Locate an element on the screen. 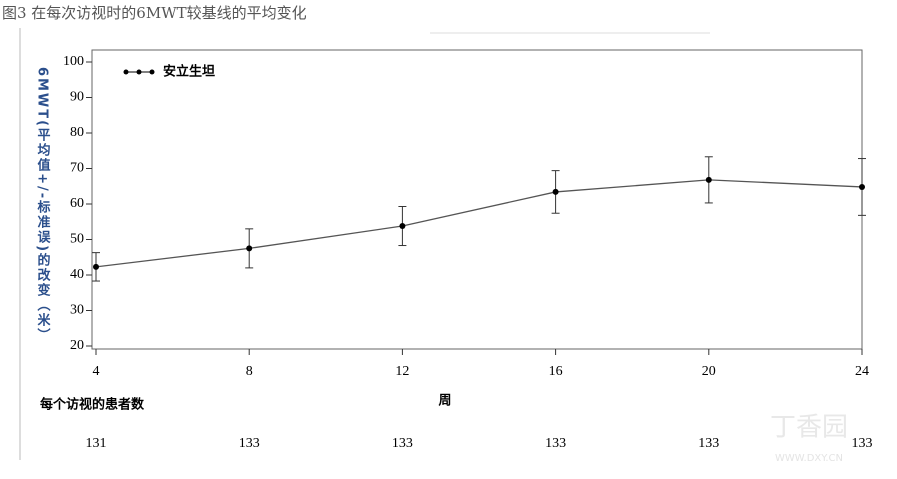 This screenshot has width=897, height=479. chart-title: 图3 在每次访视时的6MWT较基线的平均变化 is located at coordinates (154, 13).